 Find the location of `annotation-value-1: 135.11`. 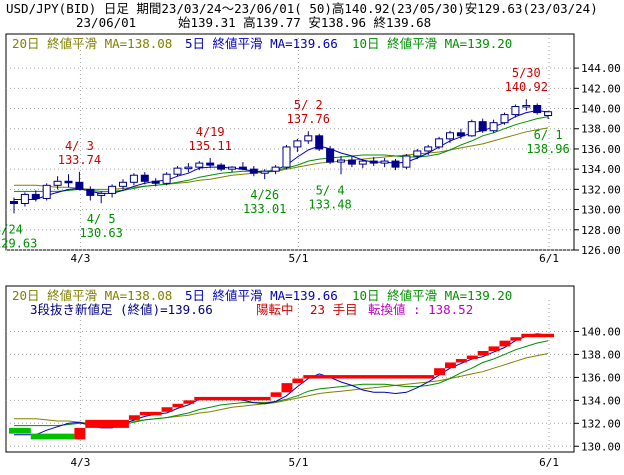

annotation-value-1: 135.11 is located at coordinates (210, 146).